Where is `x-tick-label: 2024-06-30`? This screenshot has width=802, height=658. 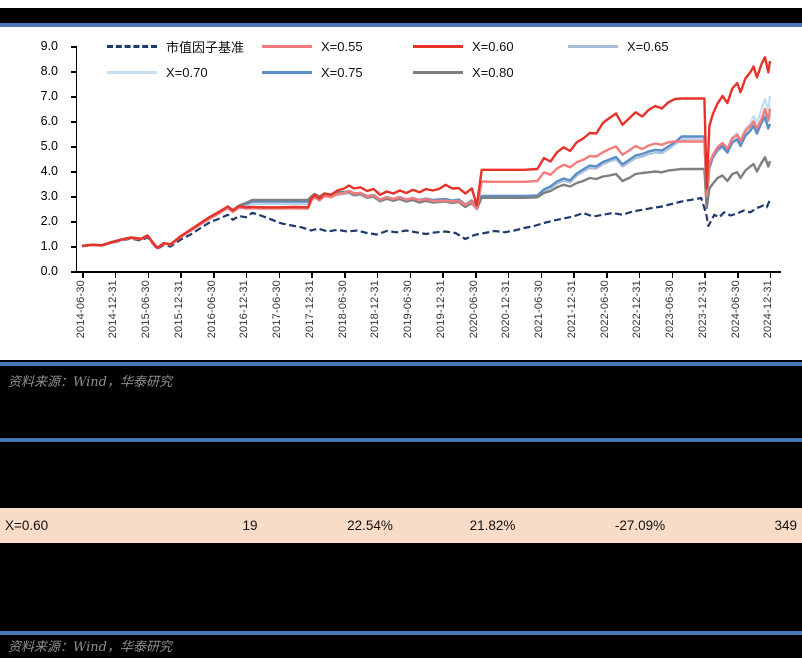 x-tick-label: 2024-06-30 is located at coordinates (735, 309).